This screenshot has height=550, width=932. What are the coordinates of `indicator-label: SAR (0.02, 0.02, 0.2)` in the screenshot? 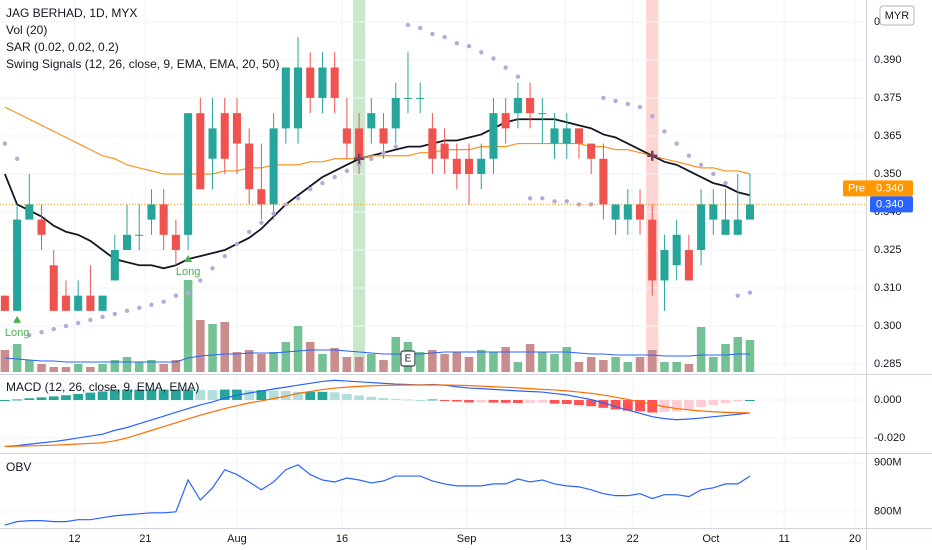 It's located at (62, 47).